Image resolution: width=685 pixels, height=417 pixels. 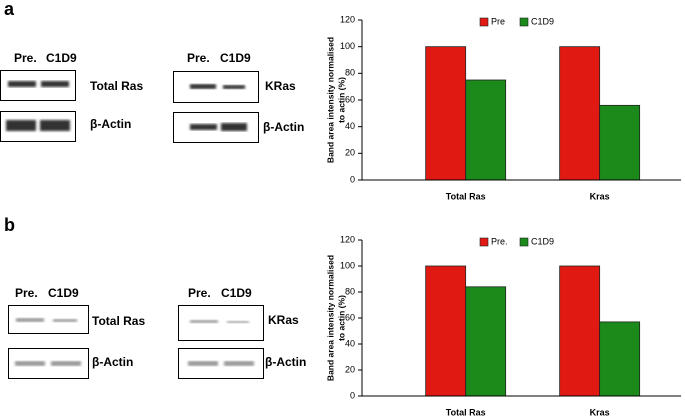 What do you see at coordinates (9, 9) in the screenshot?
I see `panel-letter: a` at bounding box center [9, 9].